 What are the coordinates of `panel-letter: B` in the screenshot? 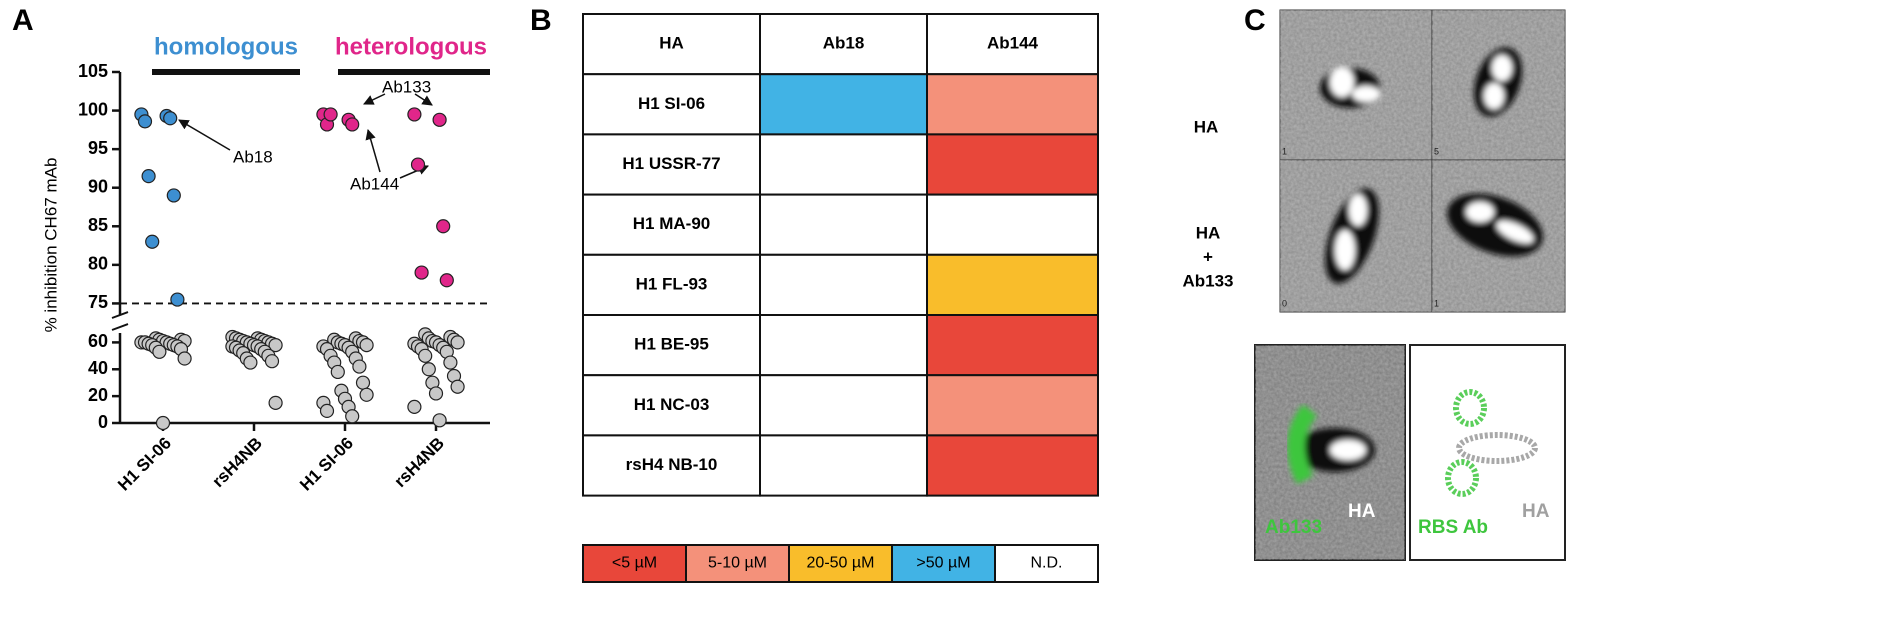 It's located at (541, 20).